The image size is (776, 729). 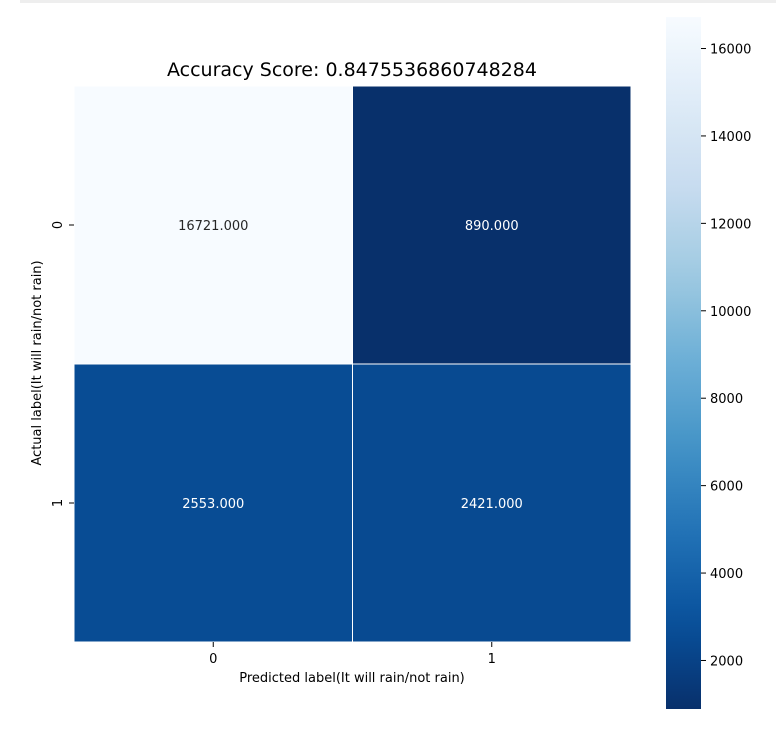 What do you see at coordinates (58, 225) in the screenshot?
I see `y-tick-label: 0` at bounding box center [58, 225].